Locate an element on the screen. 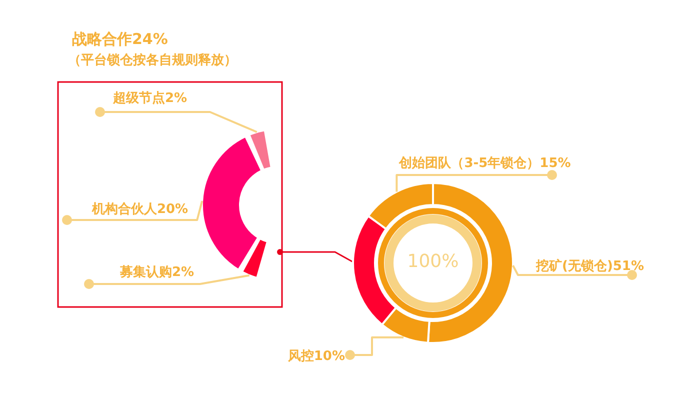 The height and width of the screenshot is (396, 684). slice-label: 机构合伙人20% is located at coordinates (139, 209).